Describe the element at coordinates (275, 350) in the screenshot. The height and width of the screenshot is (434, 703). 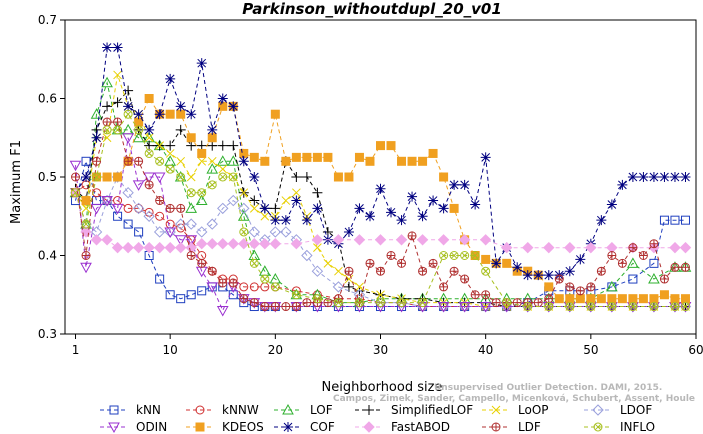
I see `x-tick-label: 20` at that location.